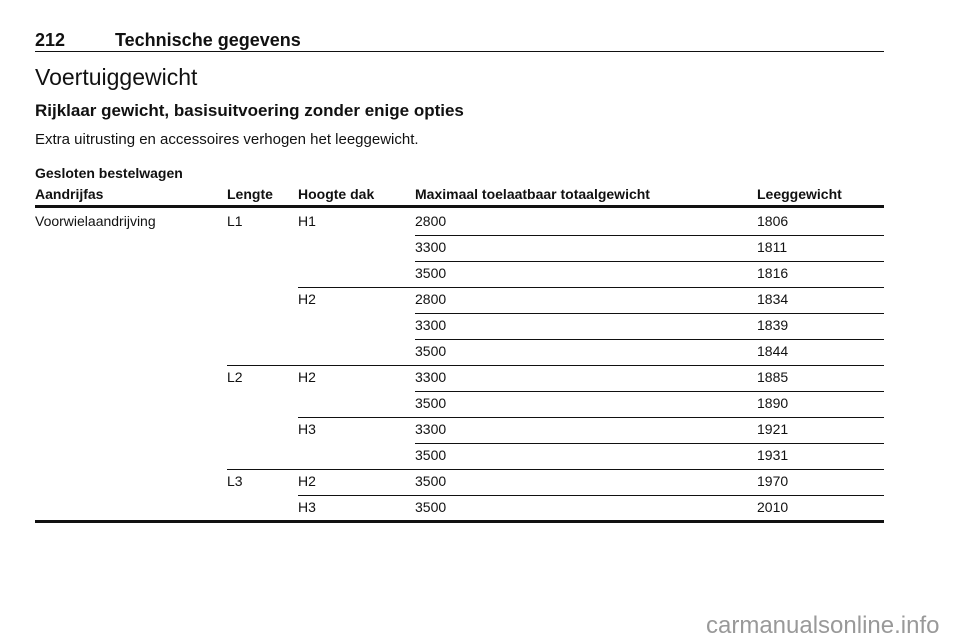  Describe the element at coordinates (532, 194) in the screenshot. I see `column-header: Maximaal toelaatbaar totaalgewicht` at that location.